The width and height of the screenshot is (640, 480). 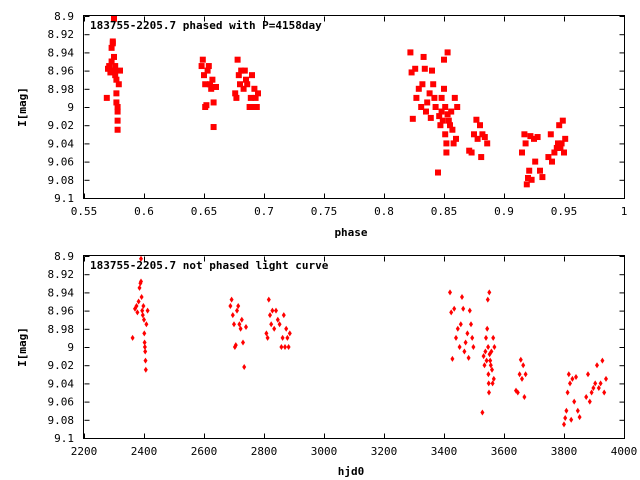 I want to click on phased-x-tick-label: 0.7, so click(x=264, y=211).